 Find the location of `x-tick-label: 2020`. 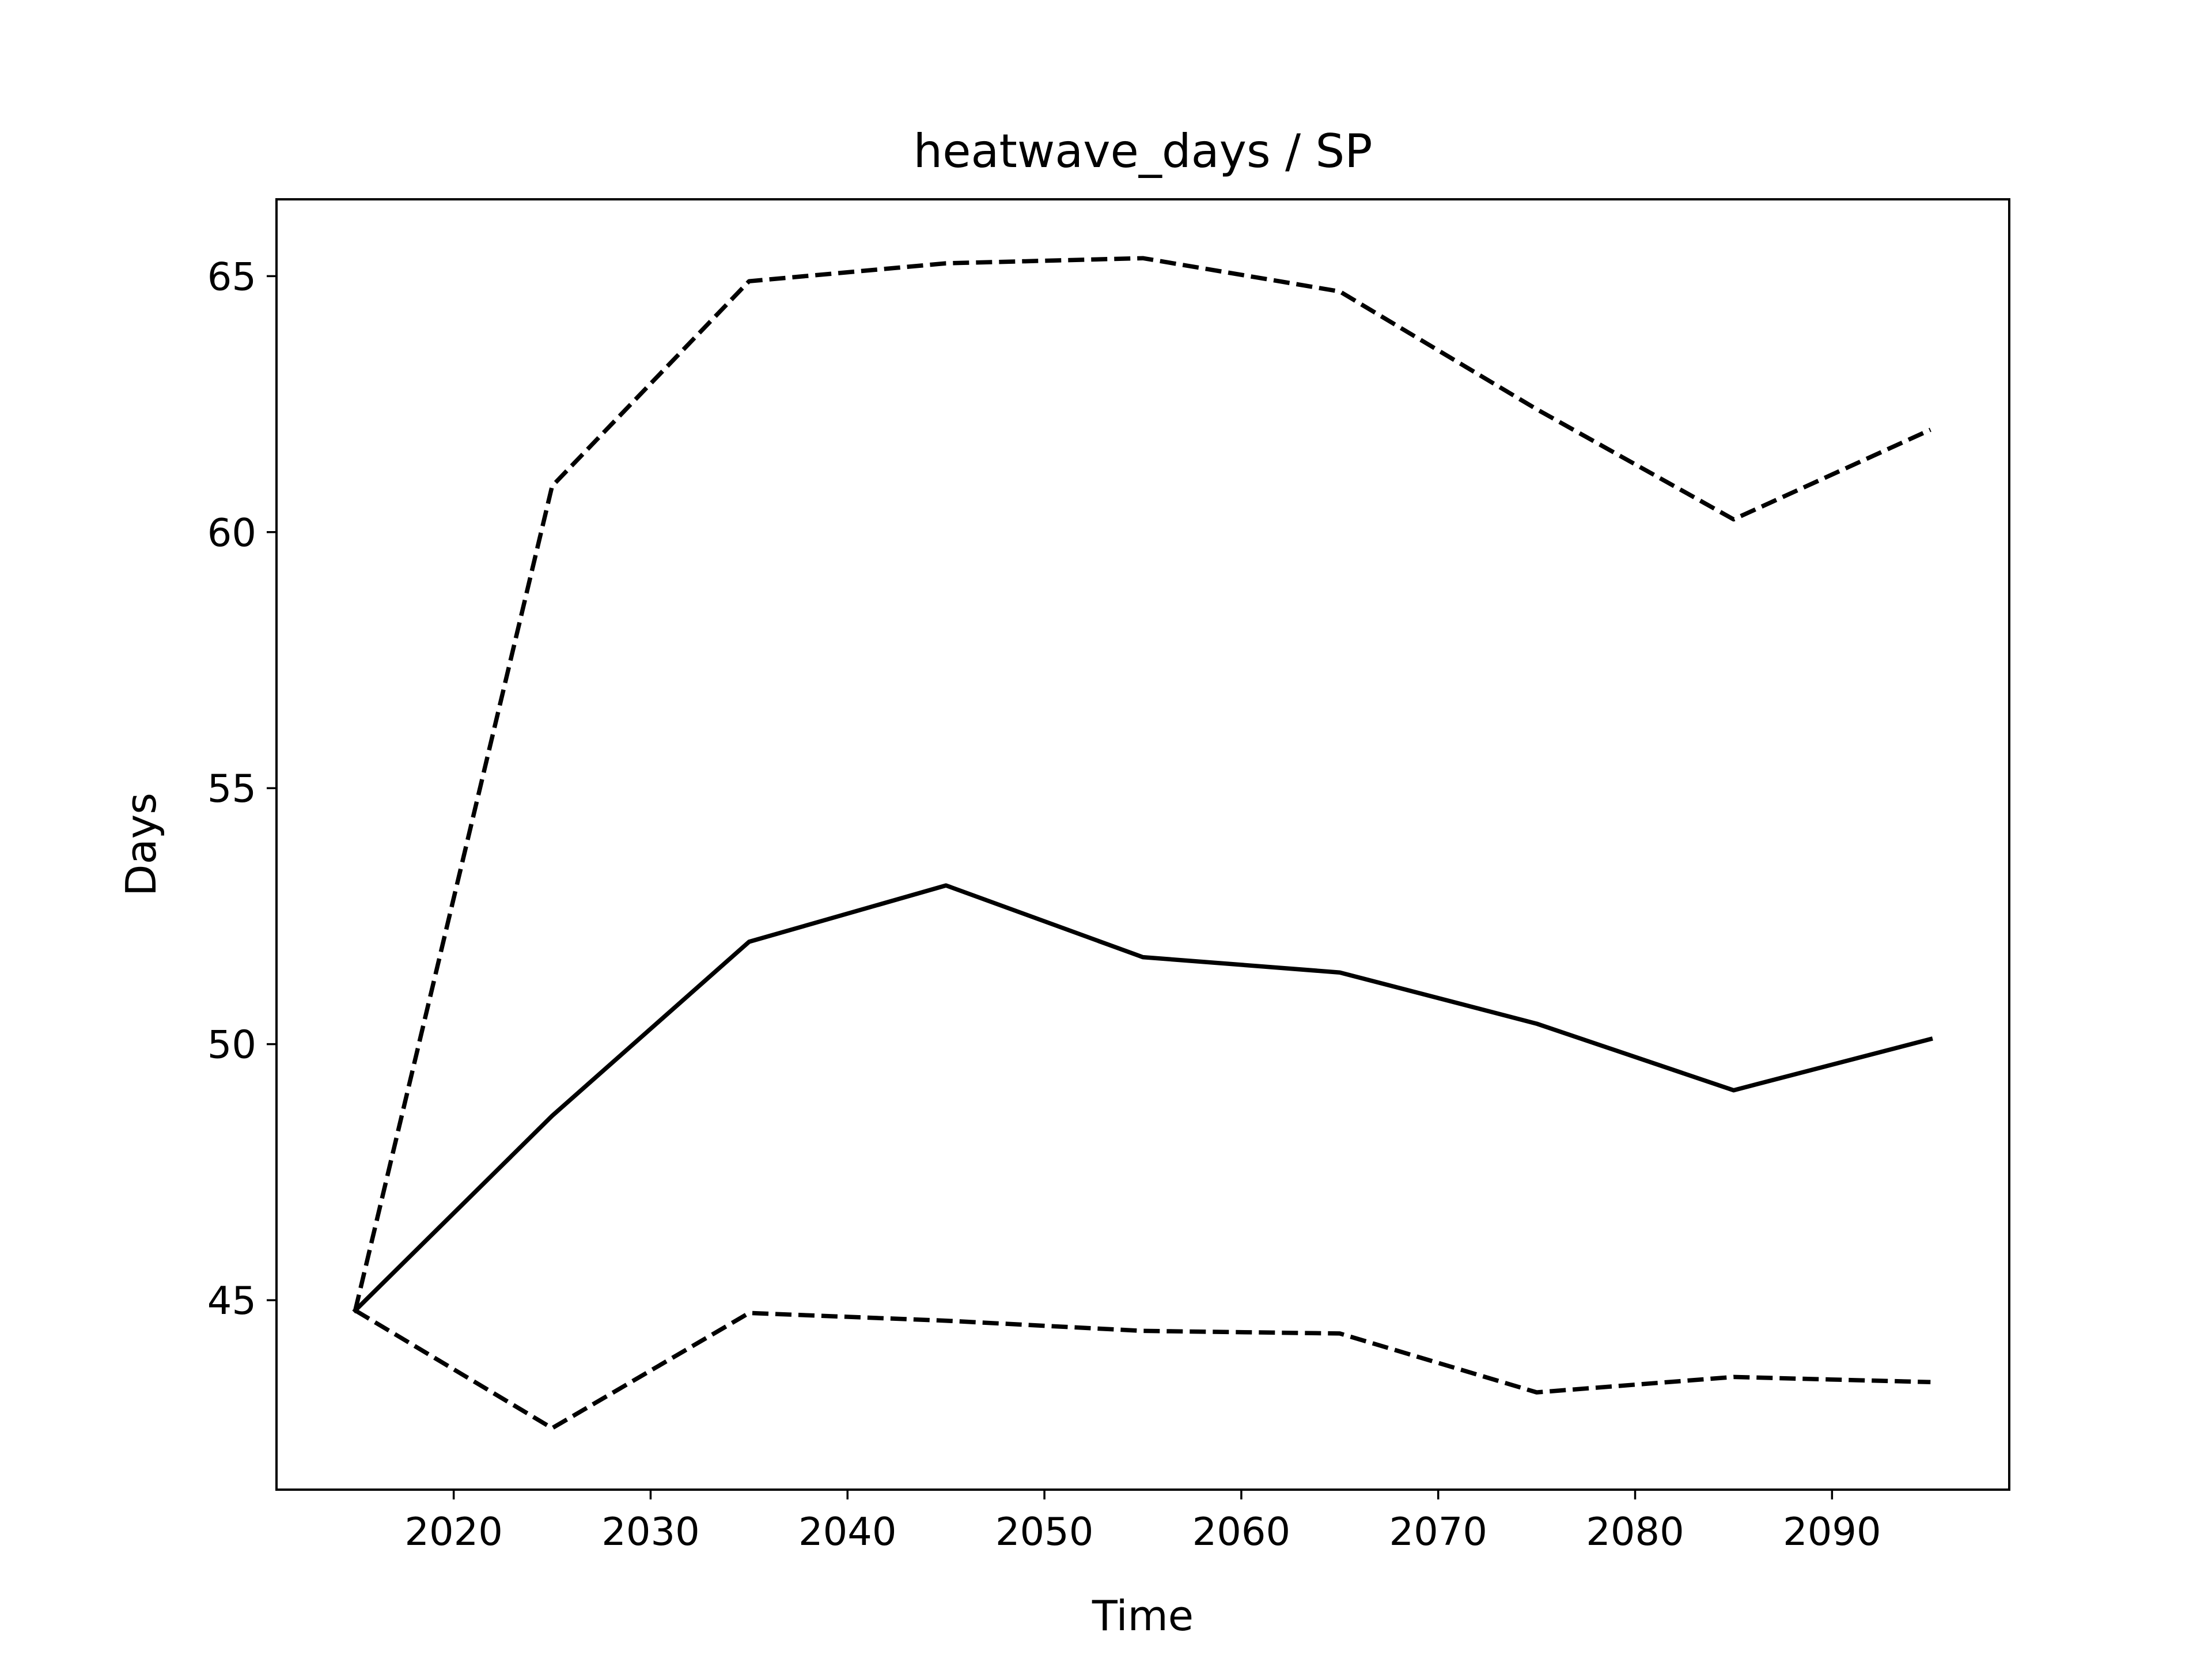

x-tick-label: 2020 is located at coordinates (453, 1531).